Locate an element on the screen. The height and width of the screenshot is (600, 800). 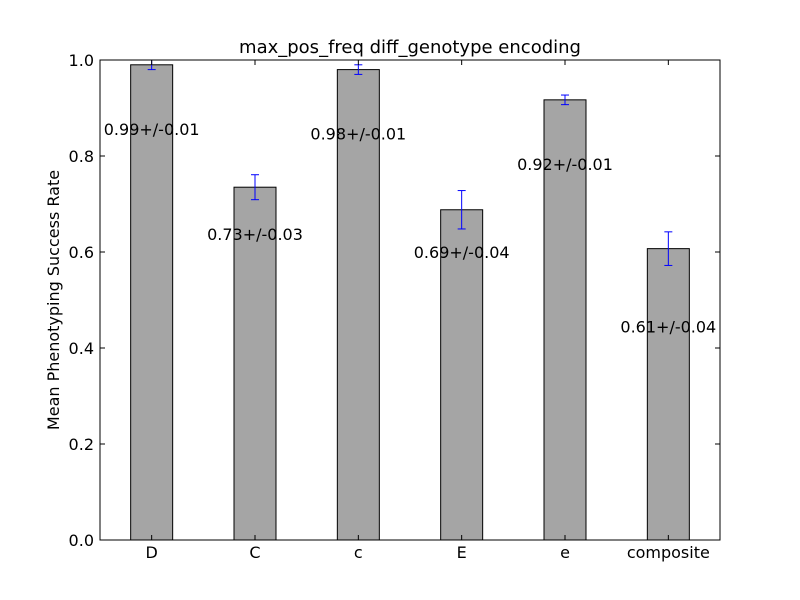
bar-C is located at coordinates (255, 363).